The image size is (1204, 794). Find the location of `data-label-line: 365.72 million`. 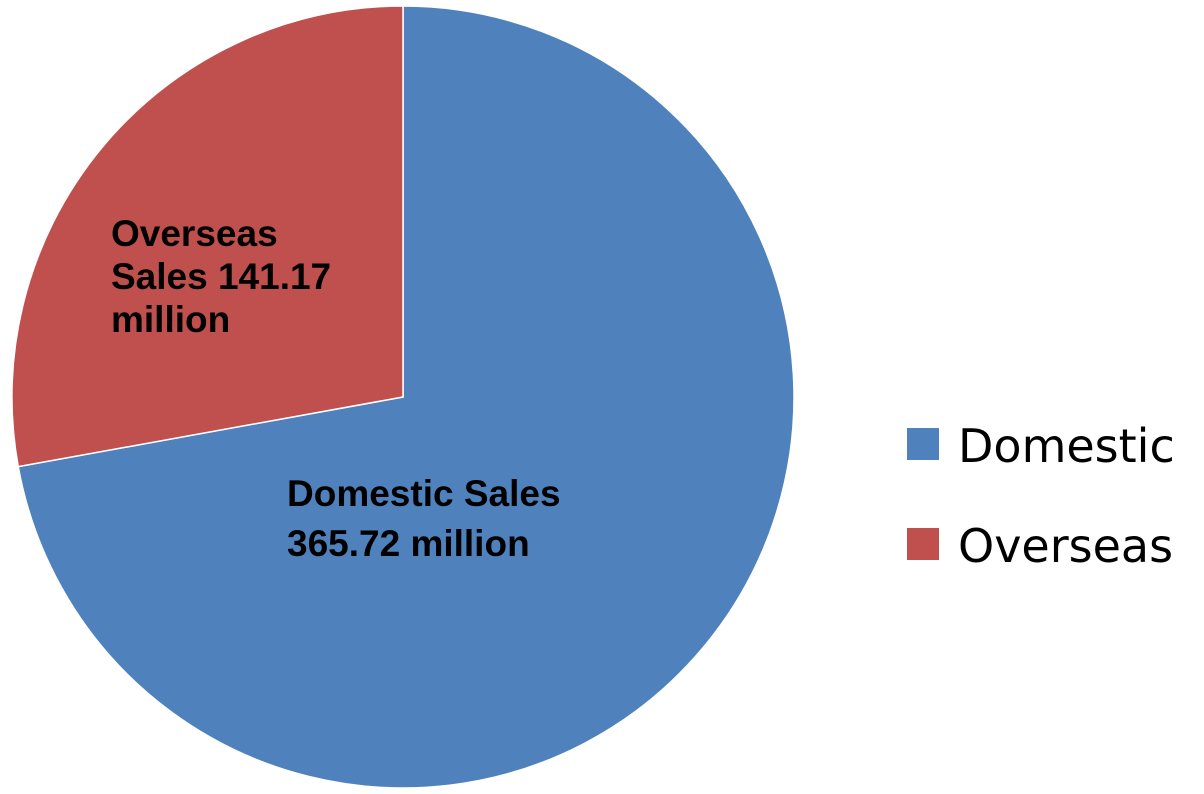

data-label-line: 365.72 million is located at coordinates (408, 543).